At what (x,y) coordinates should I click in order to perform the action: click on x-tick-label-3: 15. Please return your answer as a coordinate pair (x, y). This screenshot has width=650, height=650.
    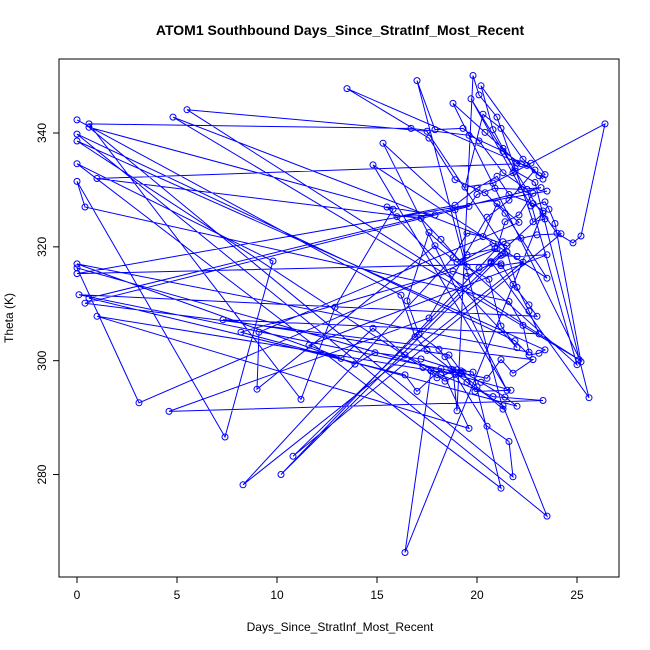
    Looking at the image, I should click on (377, 595).